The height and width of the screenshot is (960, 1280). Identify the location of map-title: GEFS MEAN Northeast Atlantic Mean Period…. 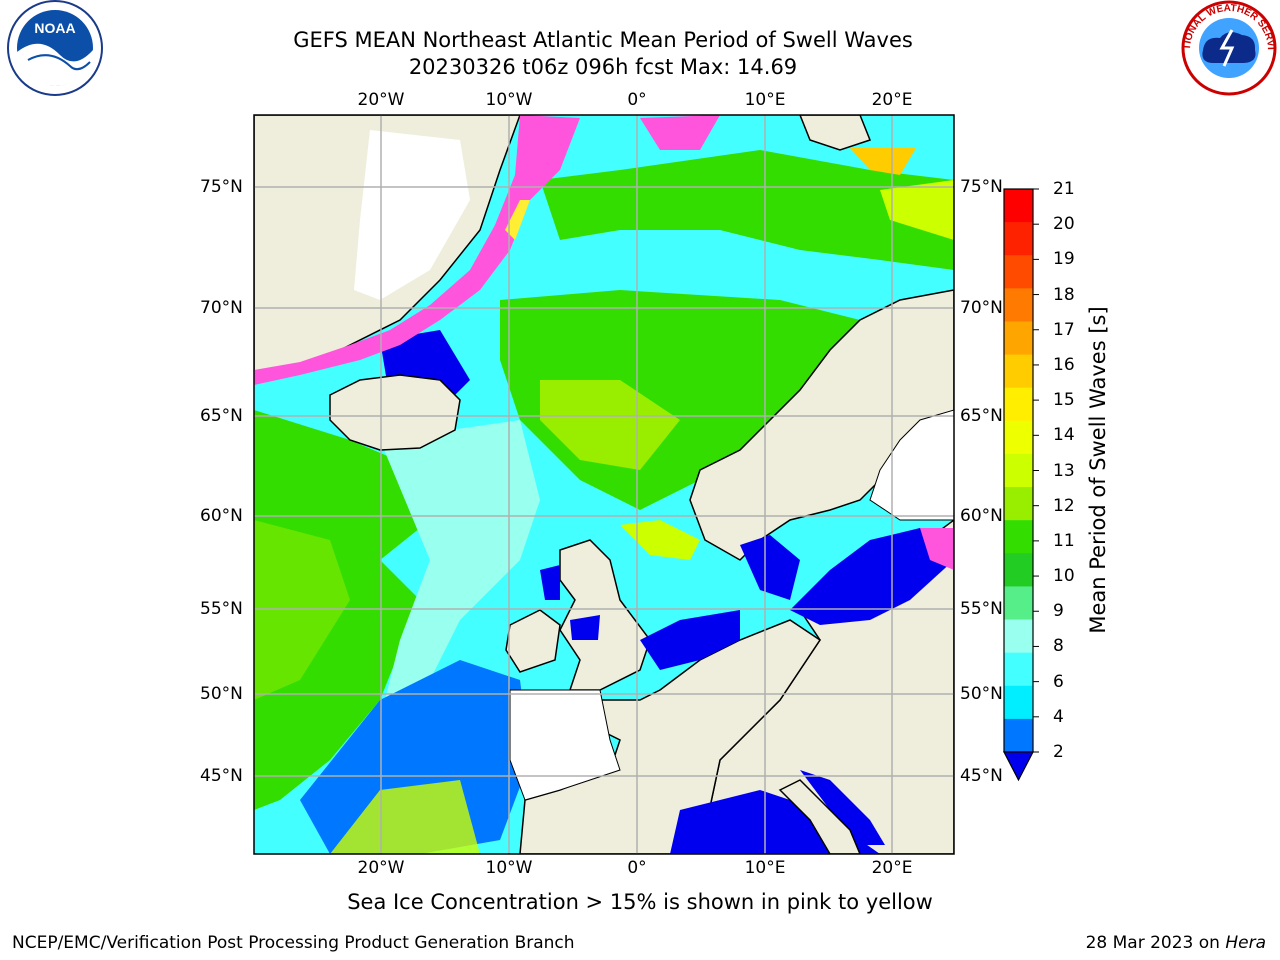
(603, 40).